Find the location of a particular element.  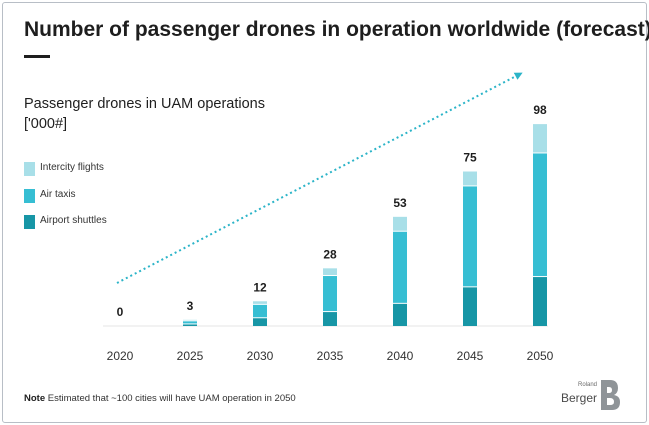

total-label-2020: 0 is located at coordinates (120, 312).